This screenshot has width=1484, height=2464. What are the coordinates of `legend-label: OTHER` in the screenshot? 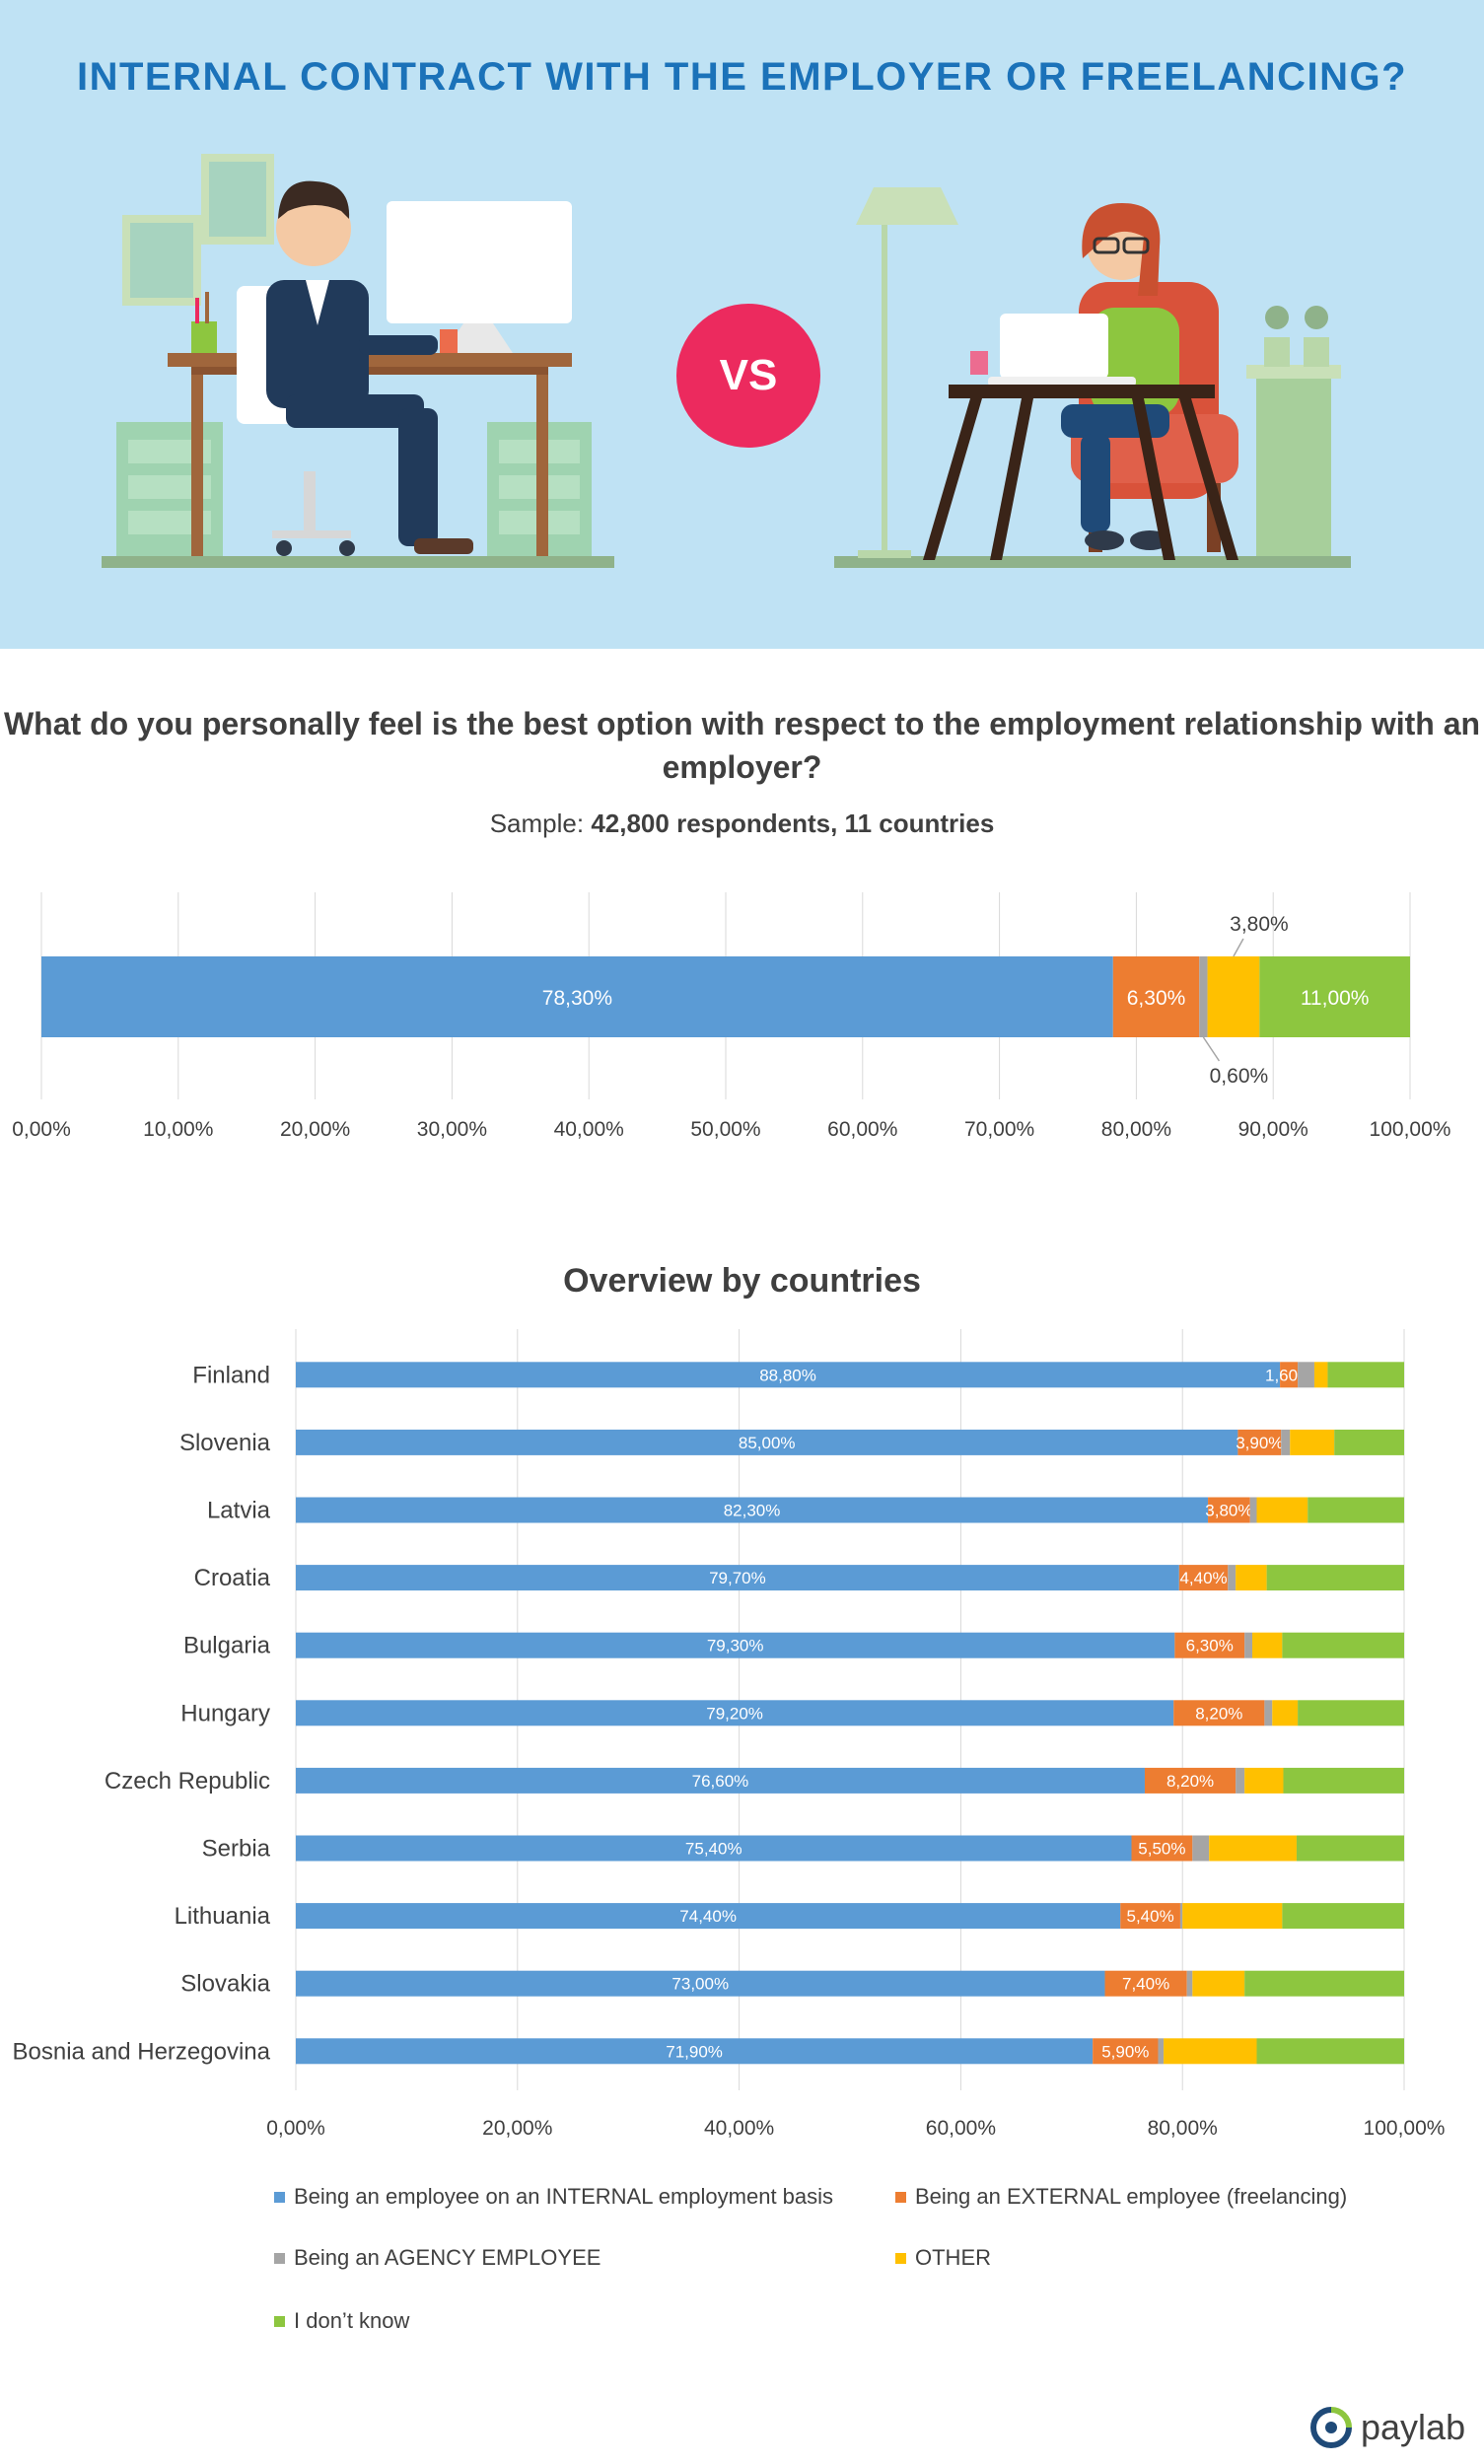 It's located at (953, 2258).